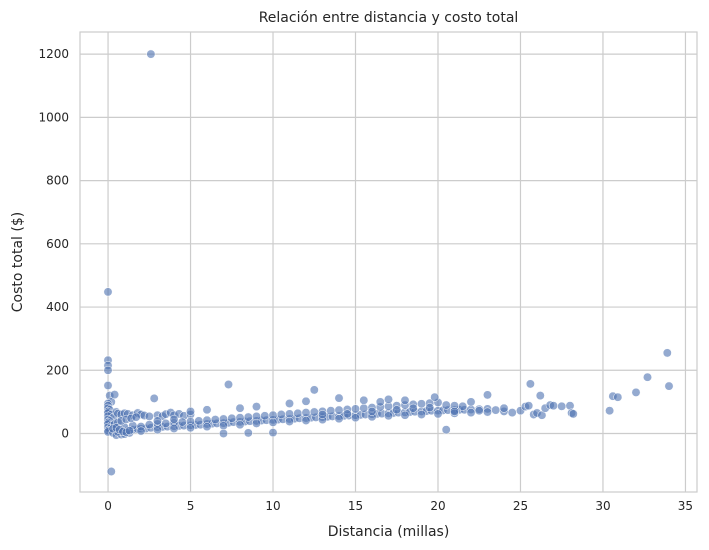 The width and height of the screenshot is (709, 550). Describe the element at coordinates (398, 506) in the screenshot. I see `x-tick-labels: 0 5 10 15 20 25 30 35` at that location.